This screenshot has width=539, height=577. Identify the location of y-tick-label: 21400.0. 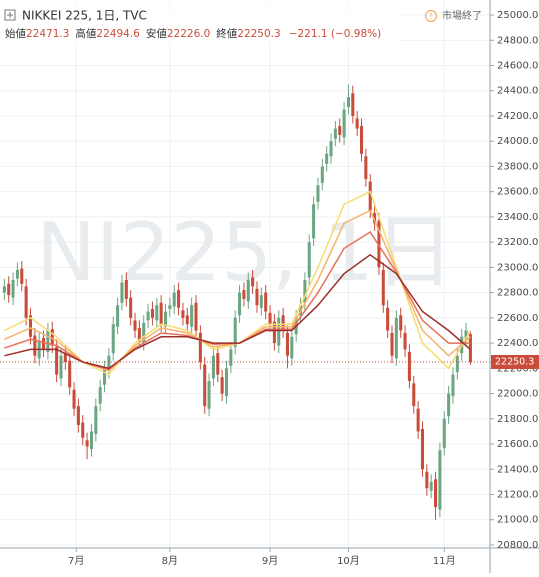
(517, 469).